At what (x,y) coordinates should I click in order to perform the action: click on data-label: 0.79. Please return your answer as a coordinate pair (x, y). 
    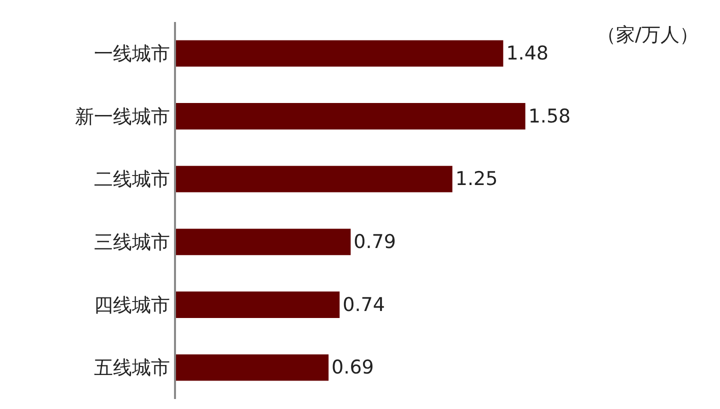
    Looking at the image, I should click on (375, 241).